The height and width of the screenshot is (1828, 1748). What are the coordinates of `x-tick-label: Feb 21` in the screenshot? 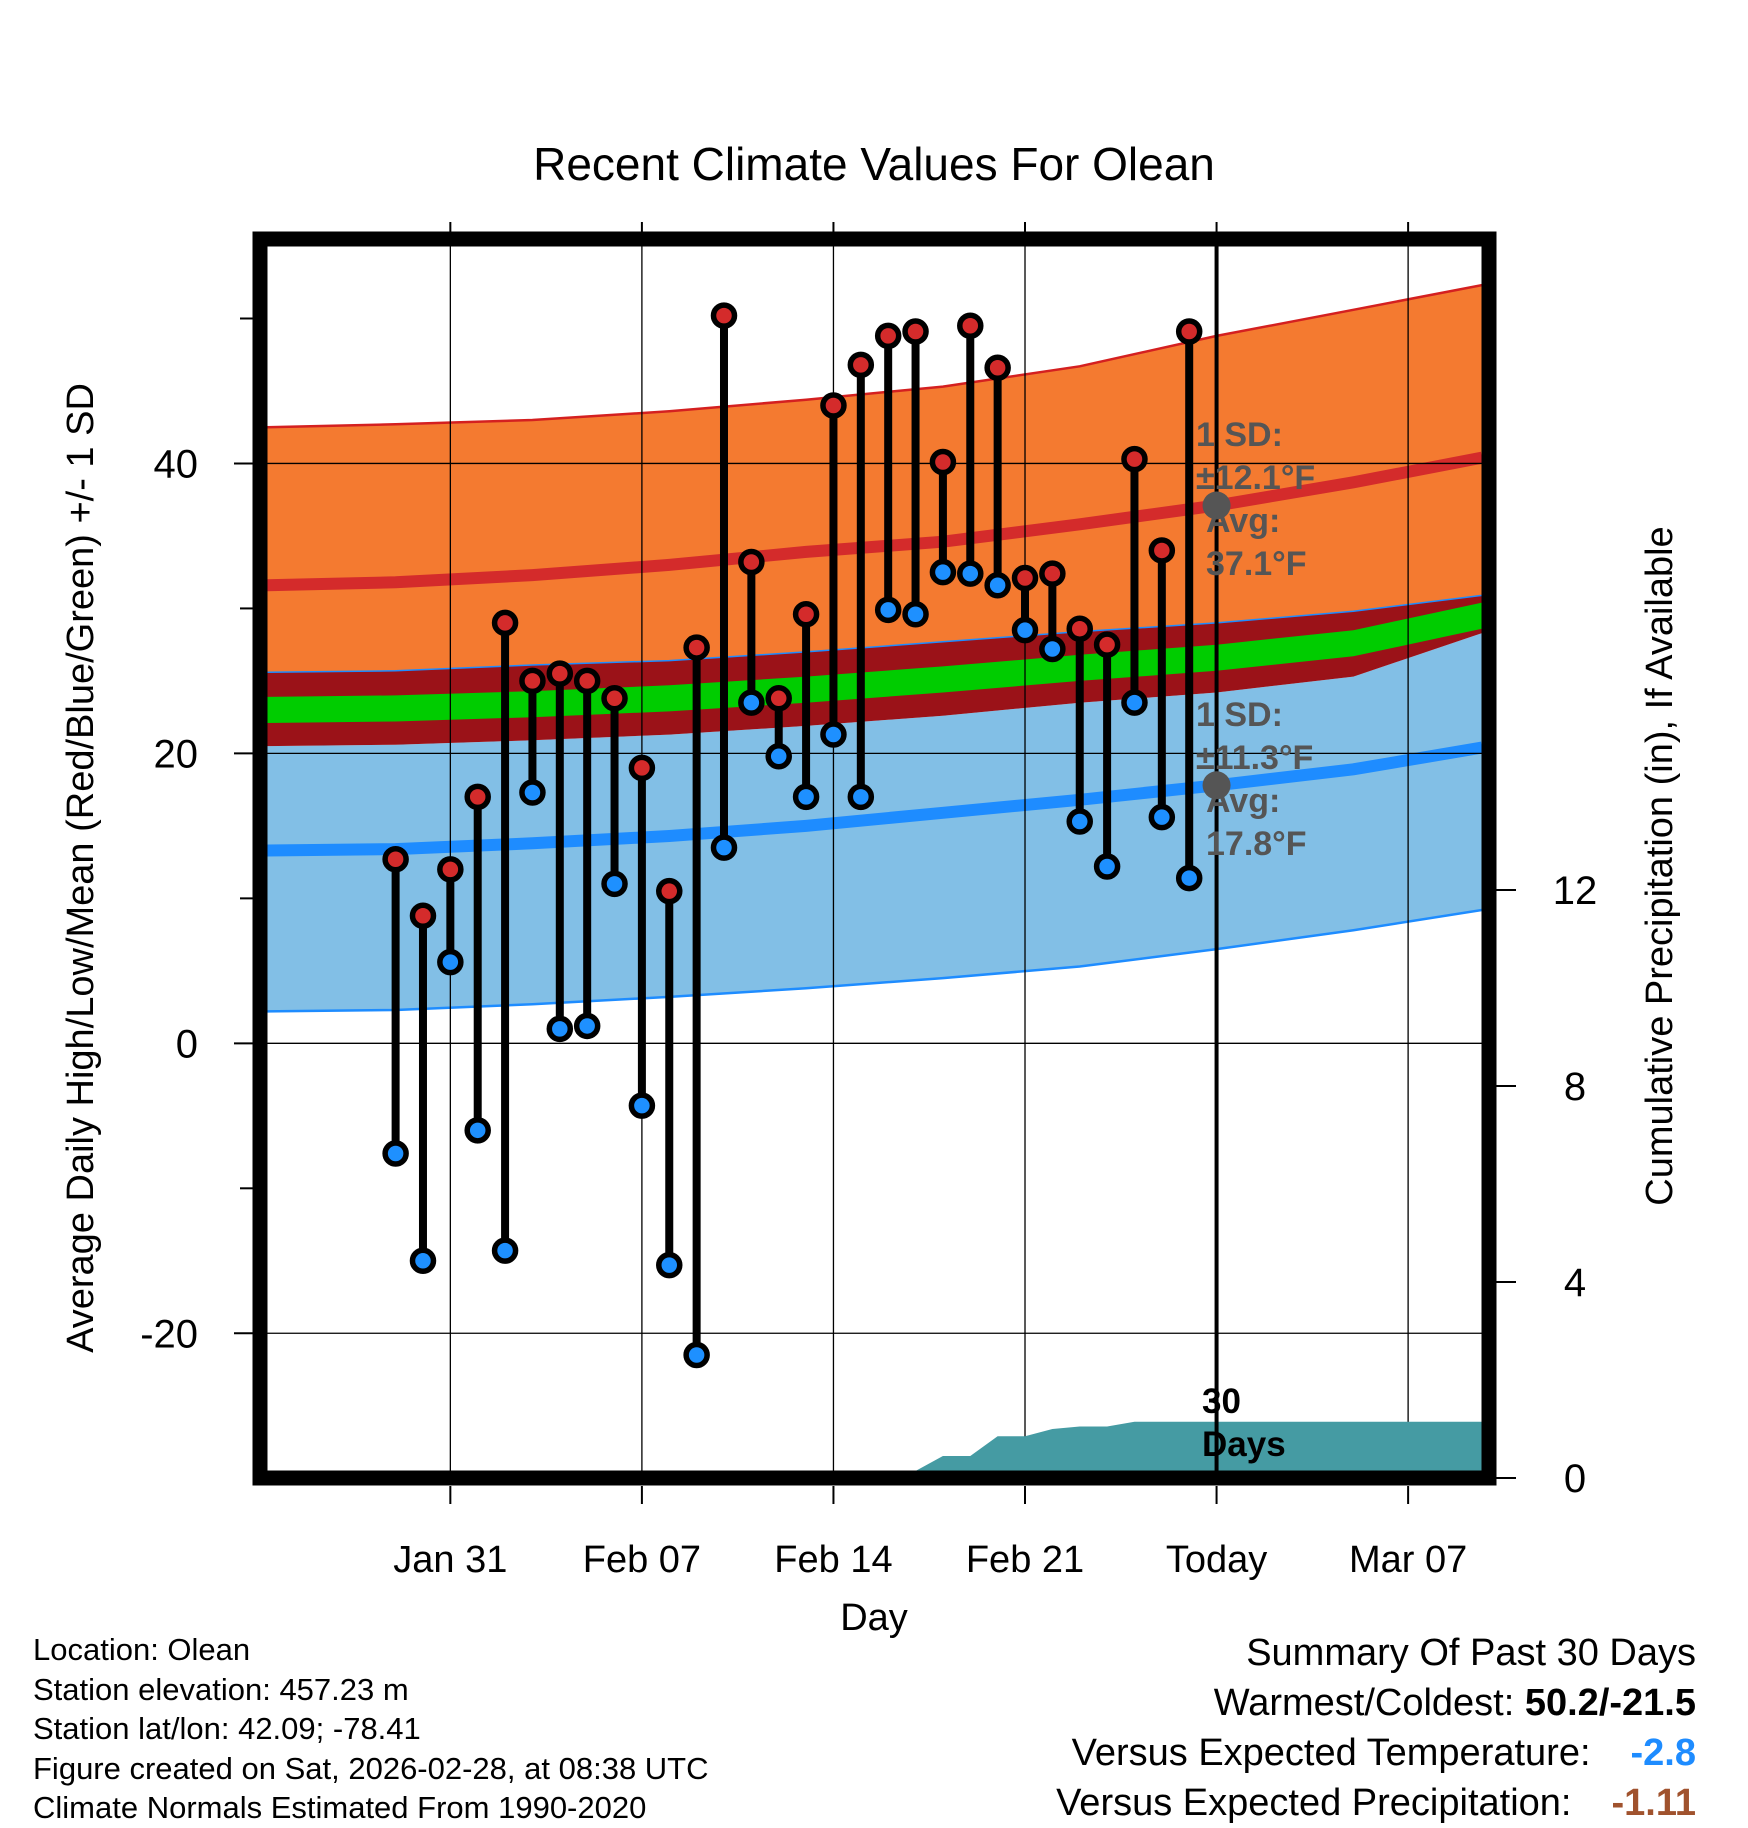 It's located at (1025, 1560).